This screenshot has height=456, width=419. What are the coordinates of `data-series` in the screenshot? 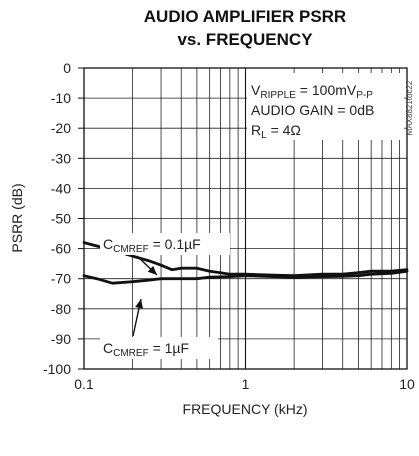 It's located at (245, 263).